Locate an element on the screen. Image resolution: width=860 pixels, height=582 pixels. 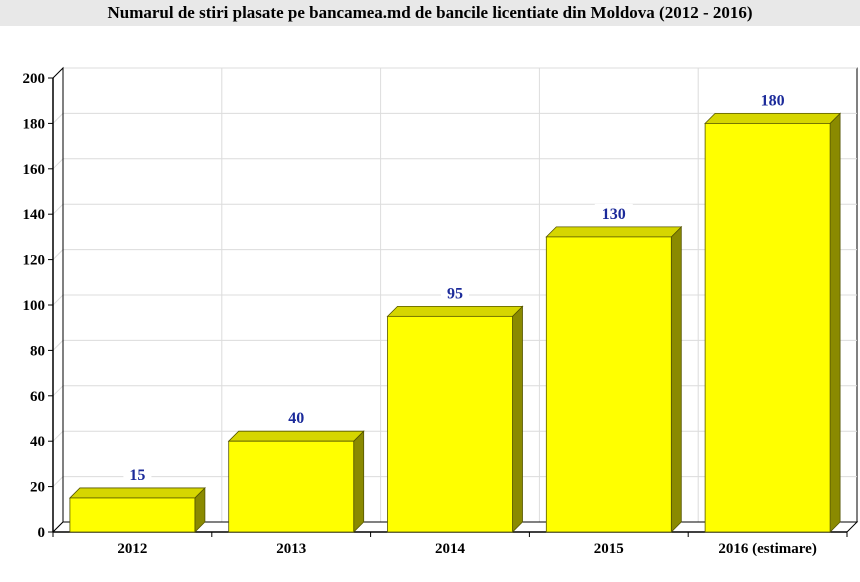
y-tick-label: 0 is located at coordinates (42, 533).